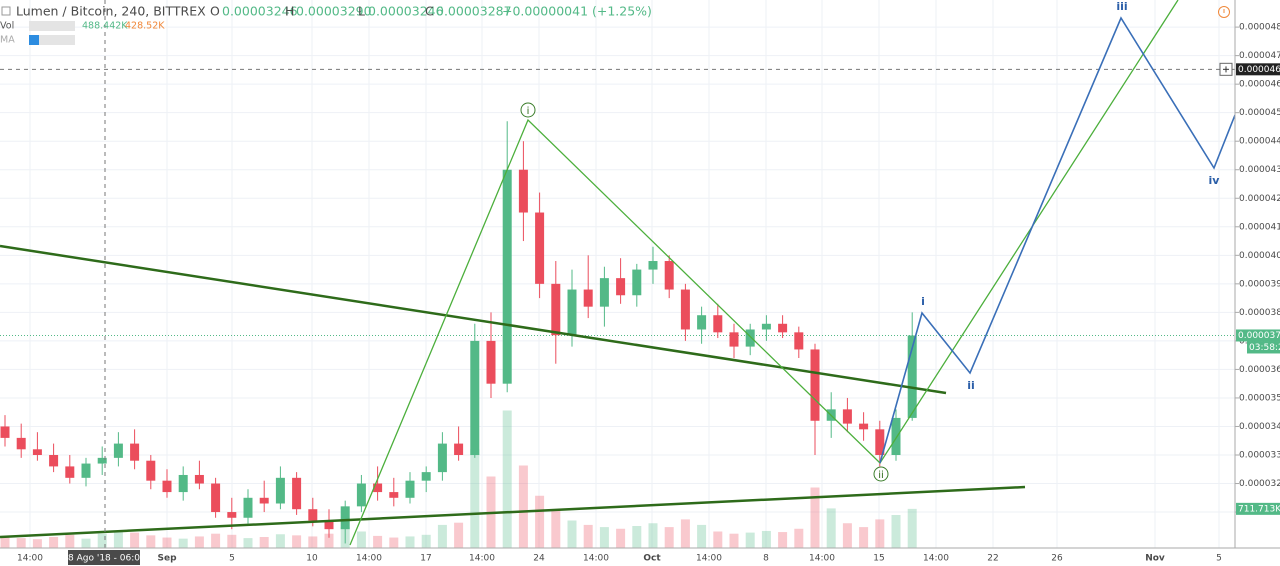 The image size is (1280, 566). I want to click on vol-label: Vol, so click(7, 26).